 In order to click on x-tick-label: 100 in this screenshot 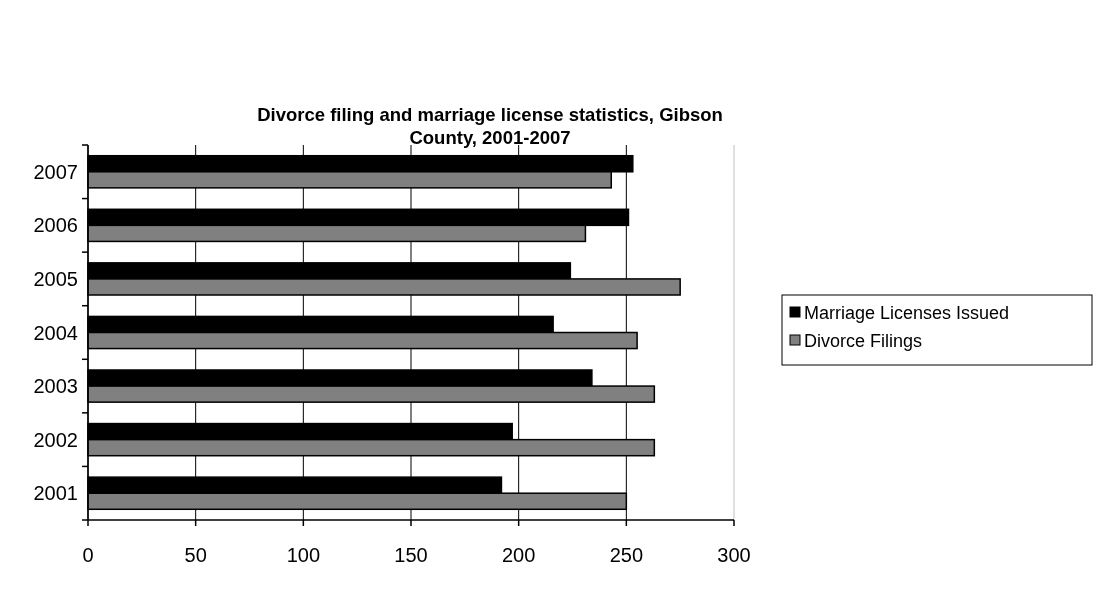, I will do `click(303, 555)`.